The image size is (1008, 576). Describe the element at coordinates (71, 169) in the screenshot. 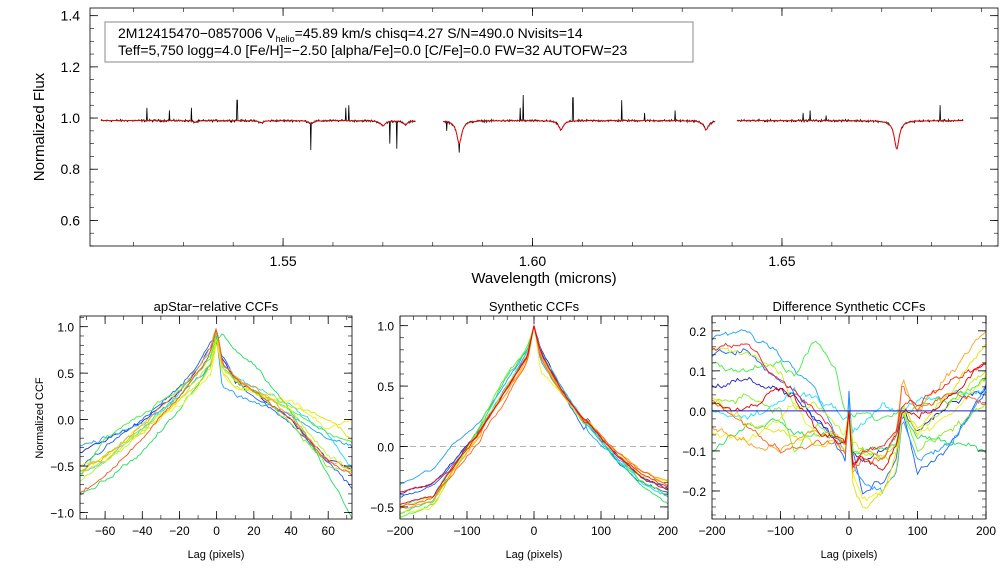

I see `spectrum-y-tick-label: 0.8` at that location.